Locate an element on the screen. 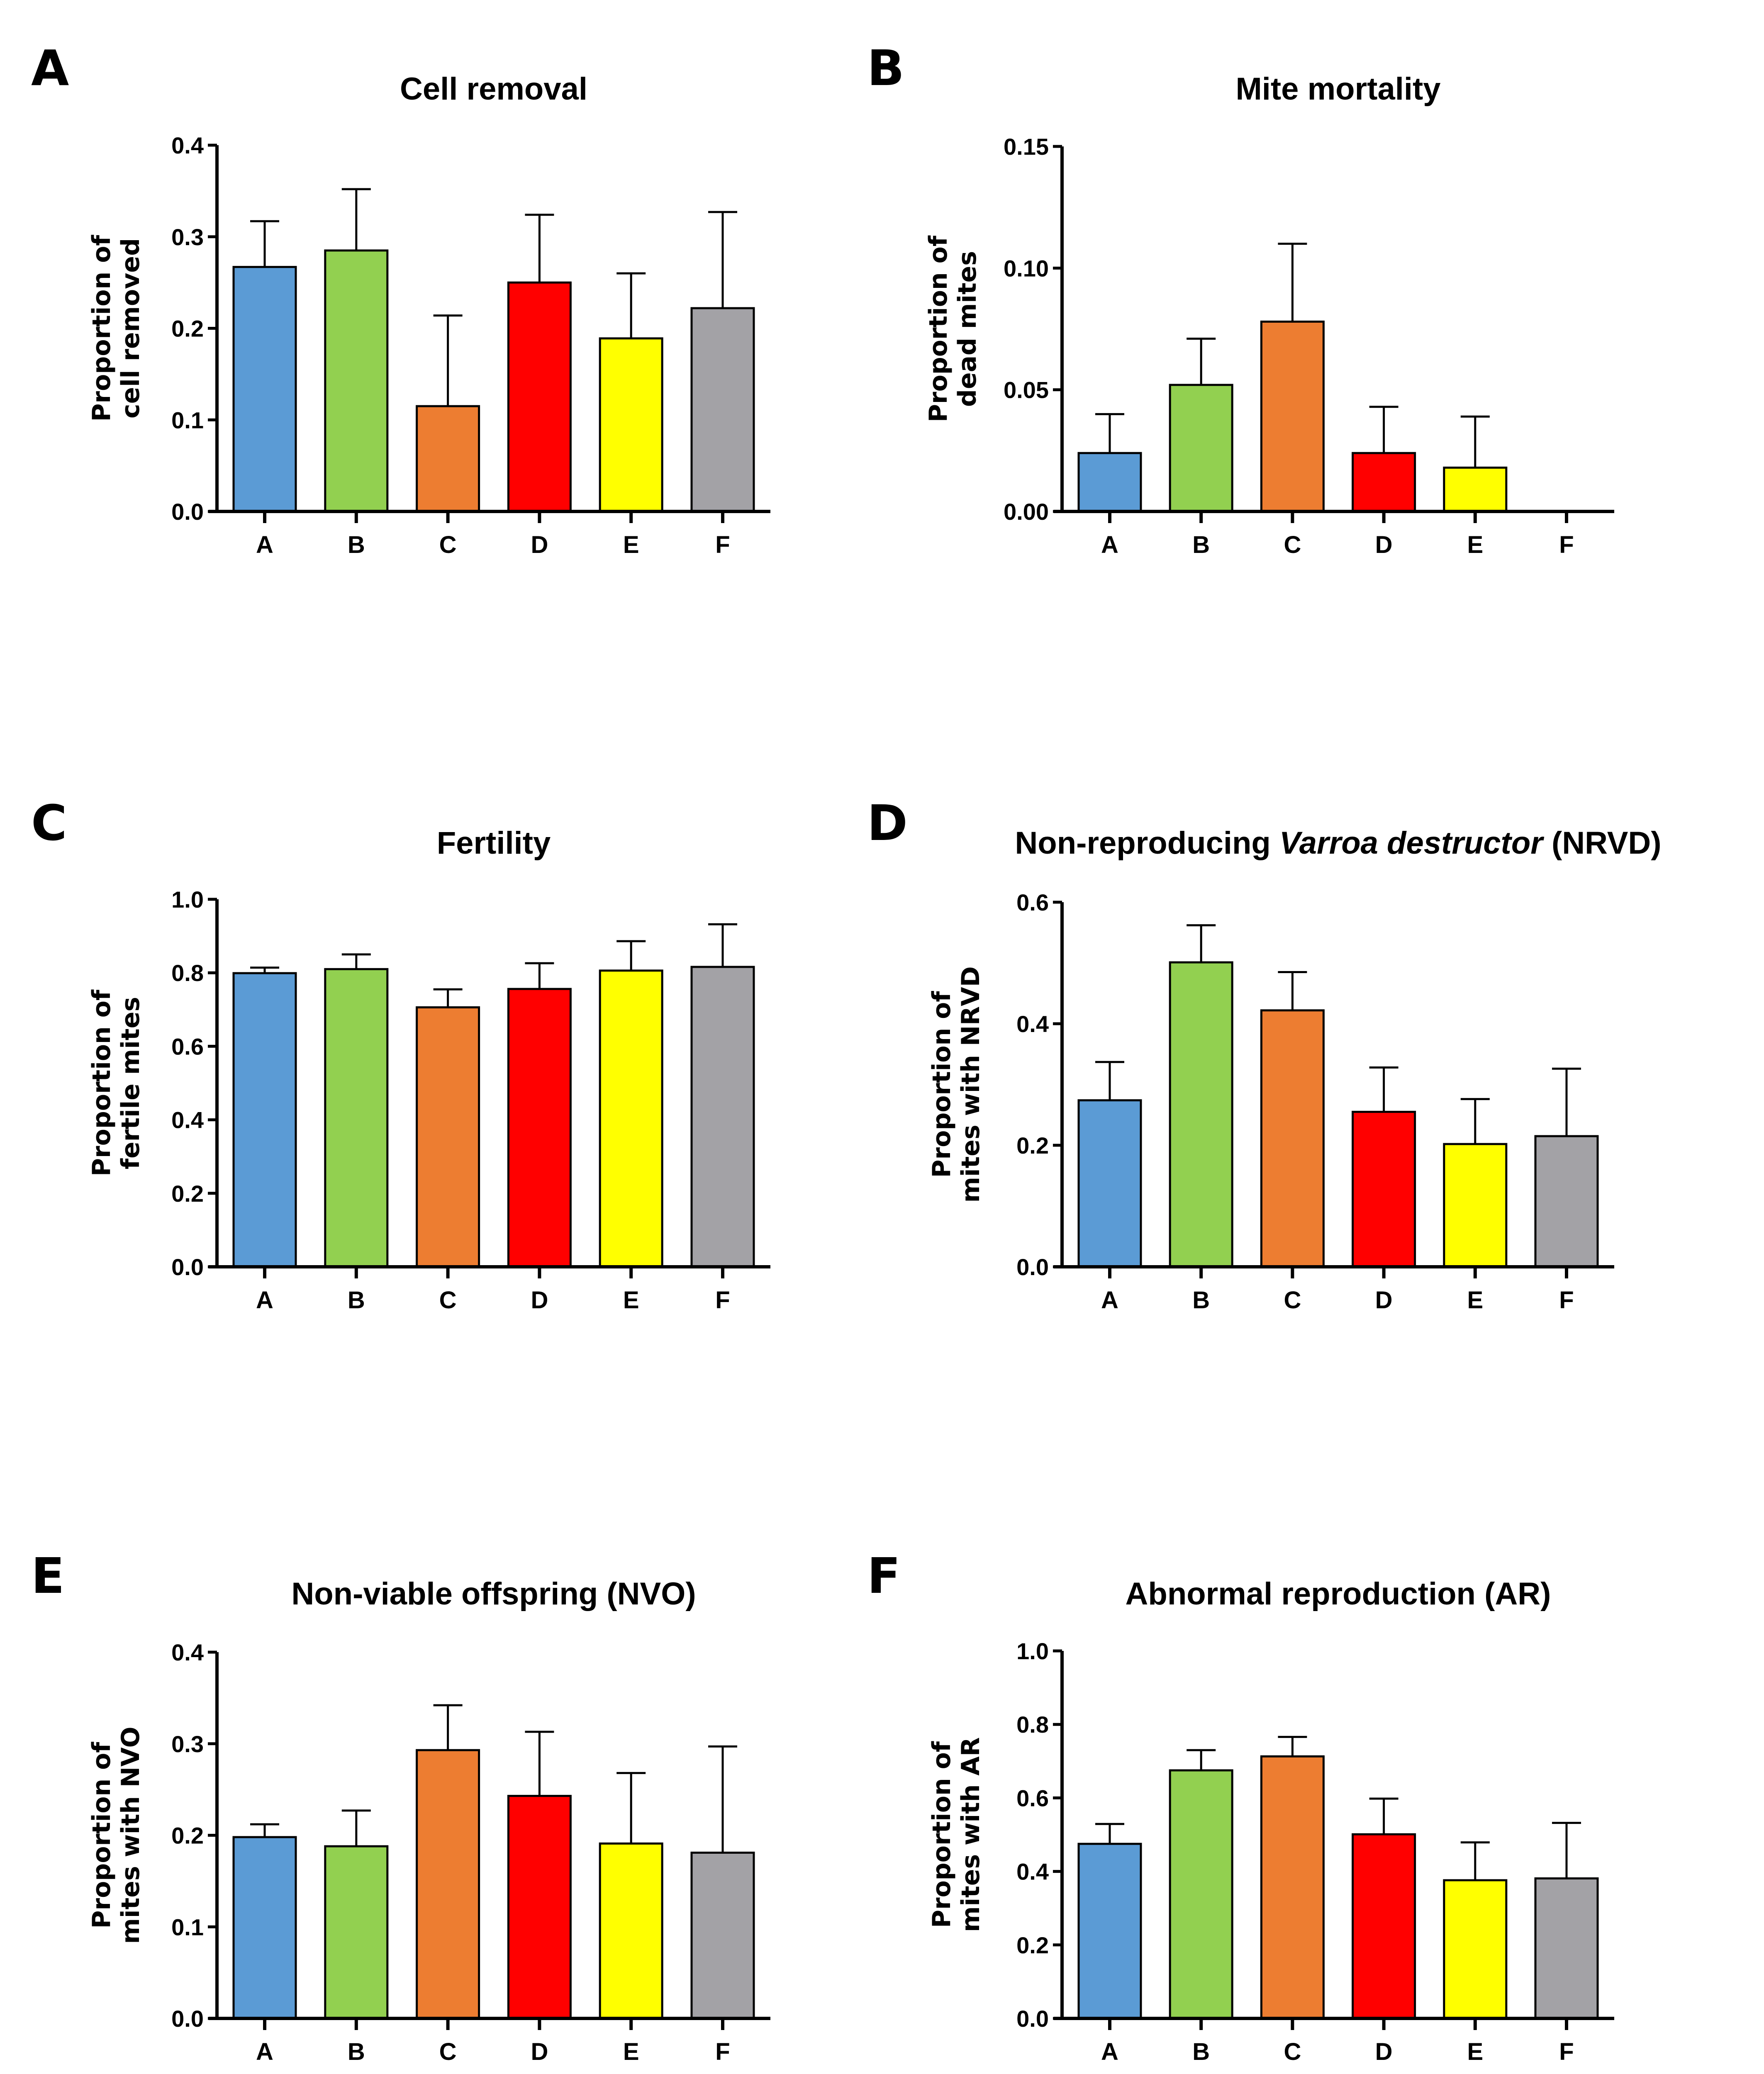  title-part: Abnormal reproduction (AR) is located at coordinates (1338, 1593).